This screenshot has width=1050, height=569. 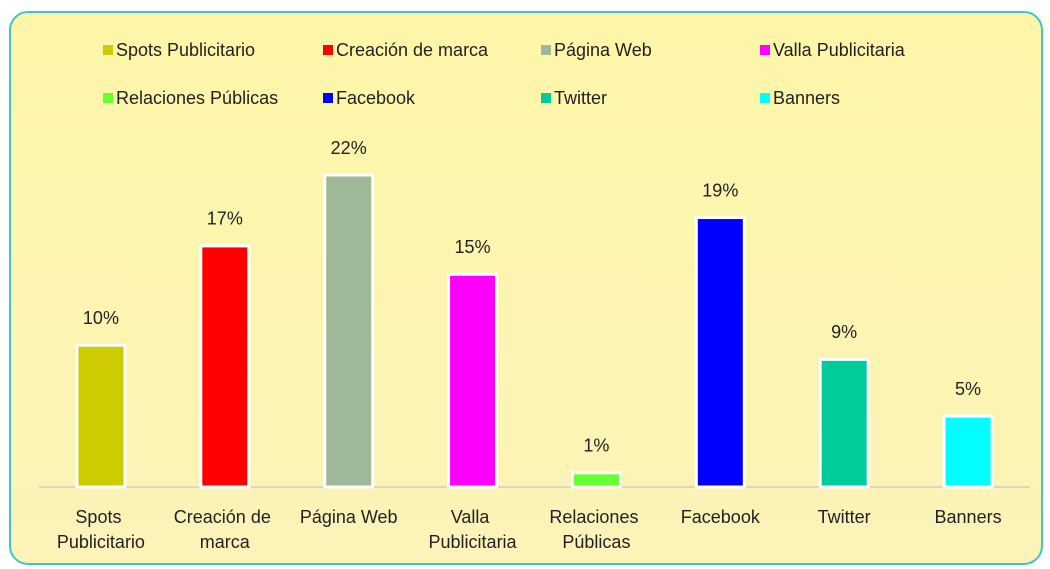 I want to click on x-tick-label: Spots Publicitario, so click(x=101, y=529).